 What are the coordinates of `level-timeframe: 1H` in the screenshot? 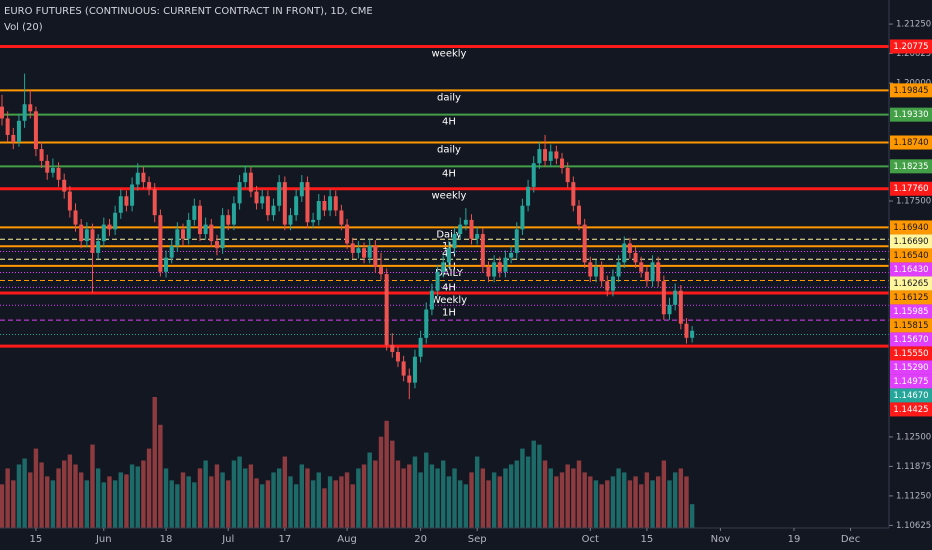 It's located at (449, 312).